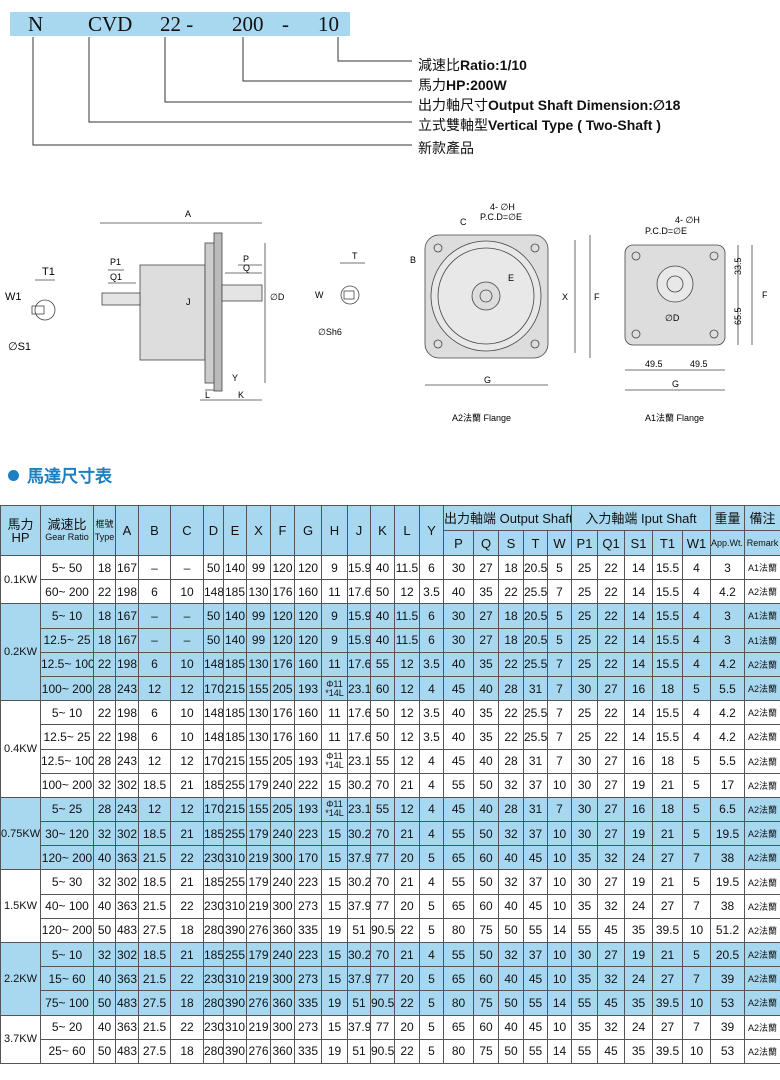 The width and height of the screenshot is (780, 1080). I want to click on table-cell: 363, so click(127, 906).